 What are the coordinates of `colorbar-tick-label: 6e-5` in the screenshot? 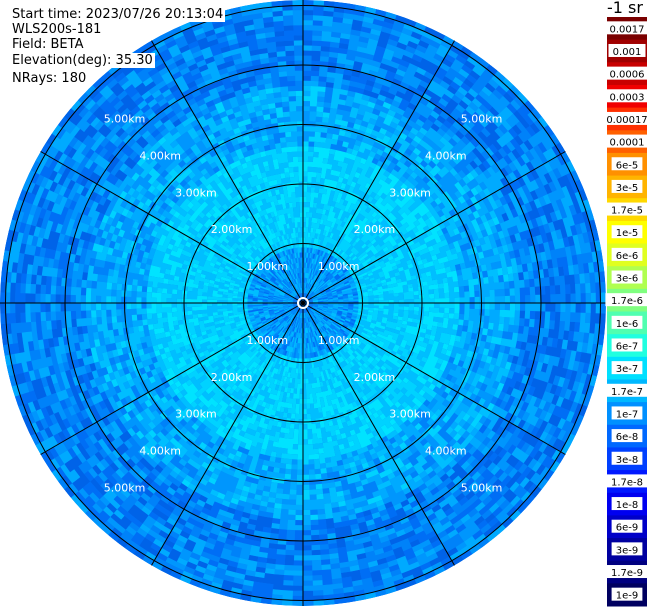 It's located at (627, 165).